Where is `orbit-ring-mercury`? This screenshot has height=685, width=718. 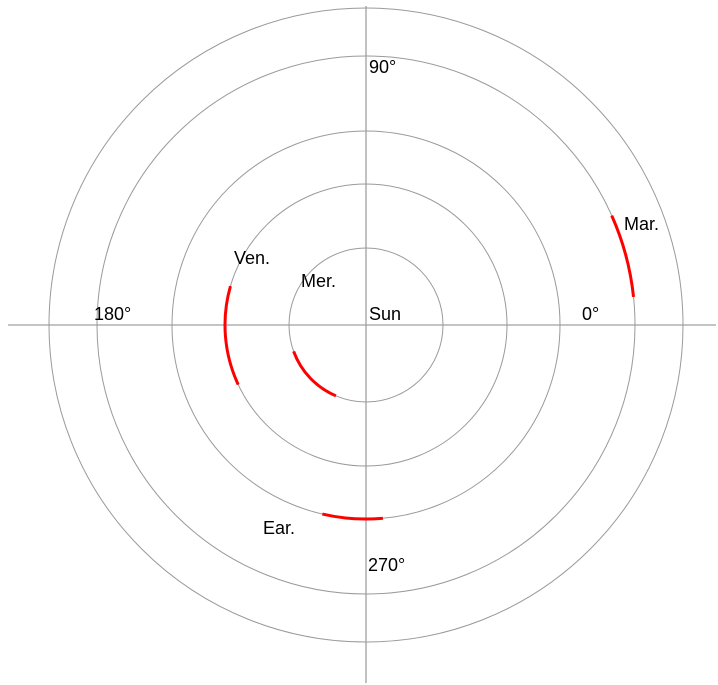 orbit-ring-mercury is located at coordinates (366, 325).